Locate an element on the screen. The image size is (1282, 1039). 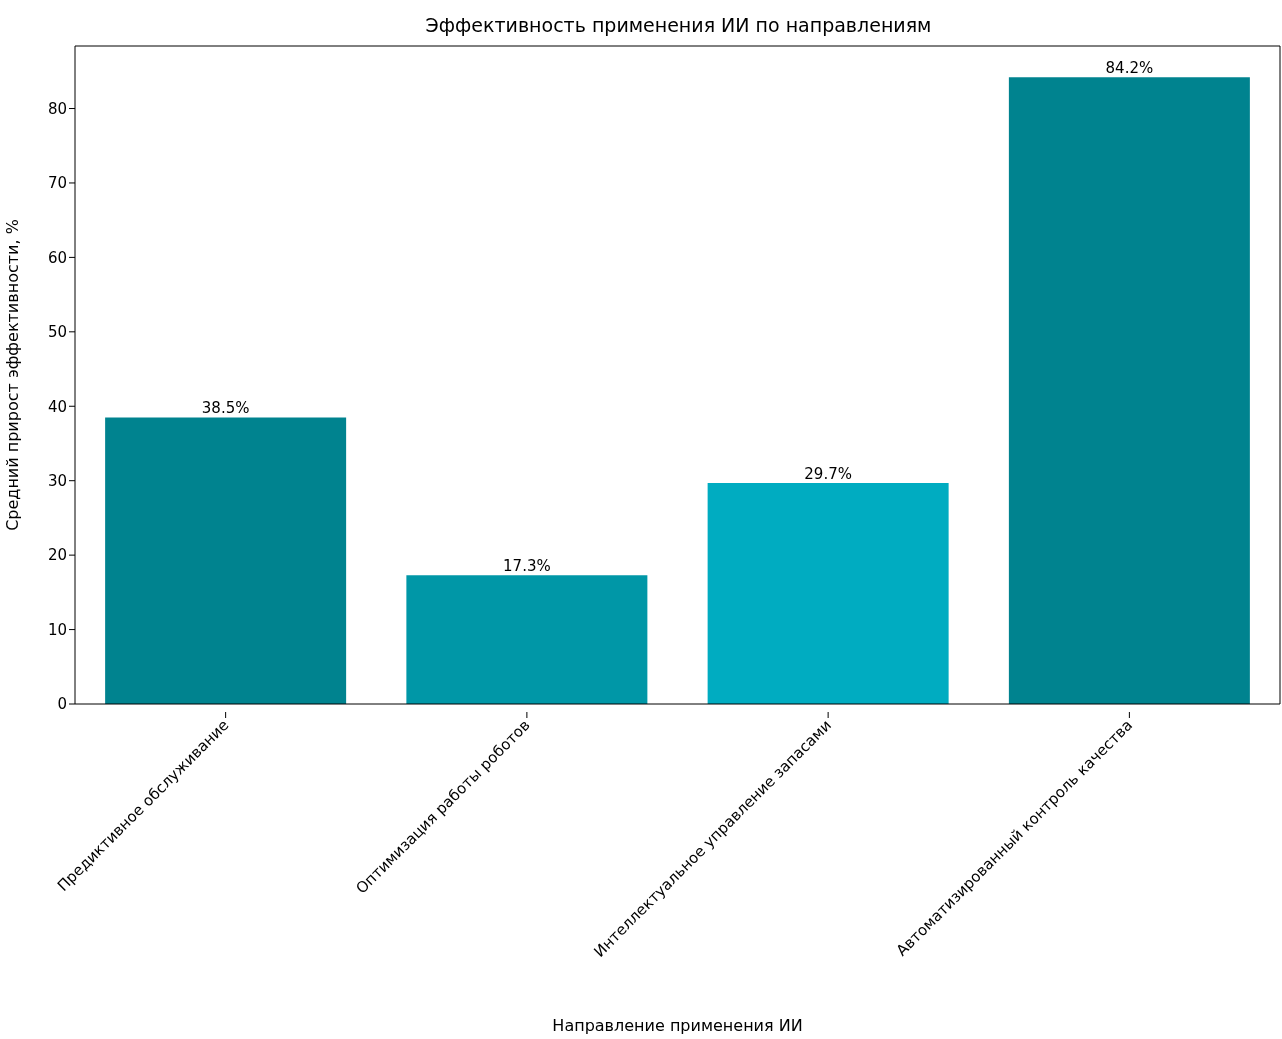
y-tick-label: 50 is located at coordinates (57, 332).